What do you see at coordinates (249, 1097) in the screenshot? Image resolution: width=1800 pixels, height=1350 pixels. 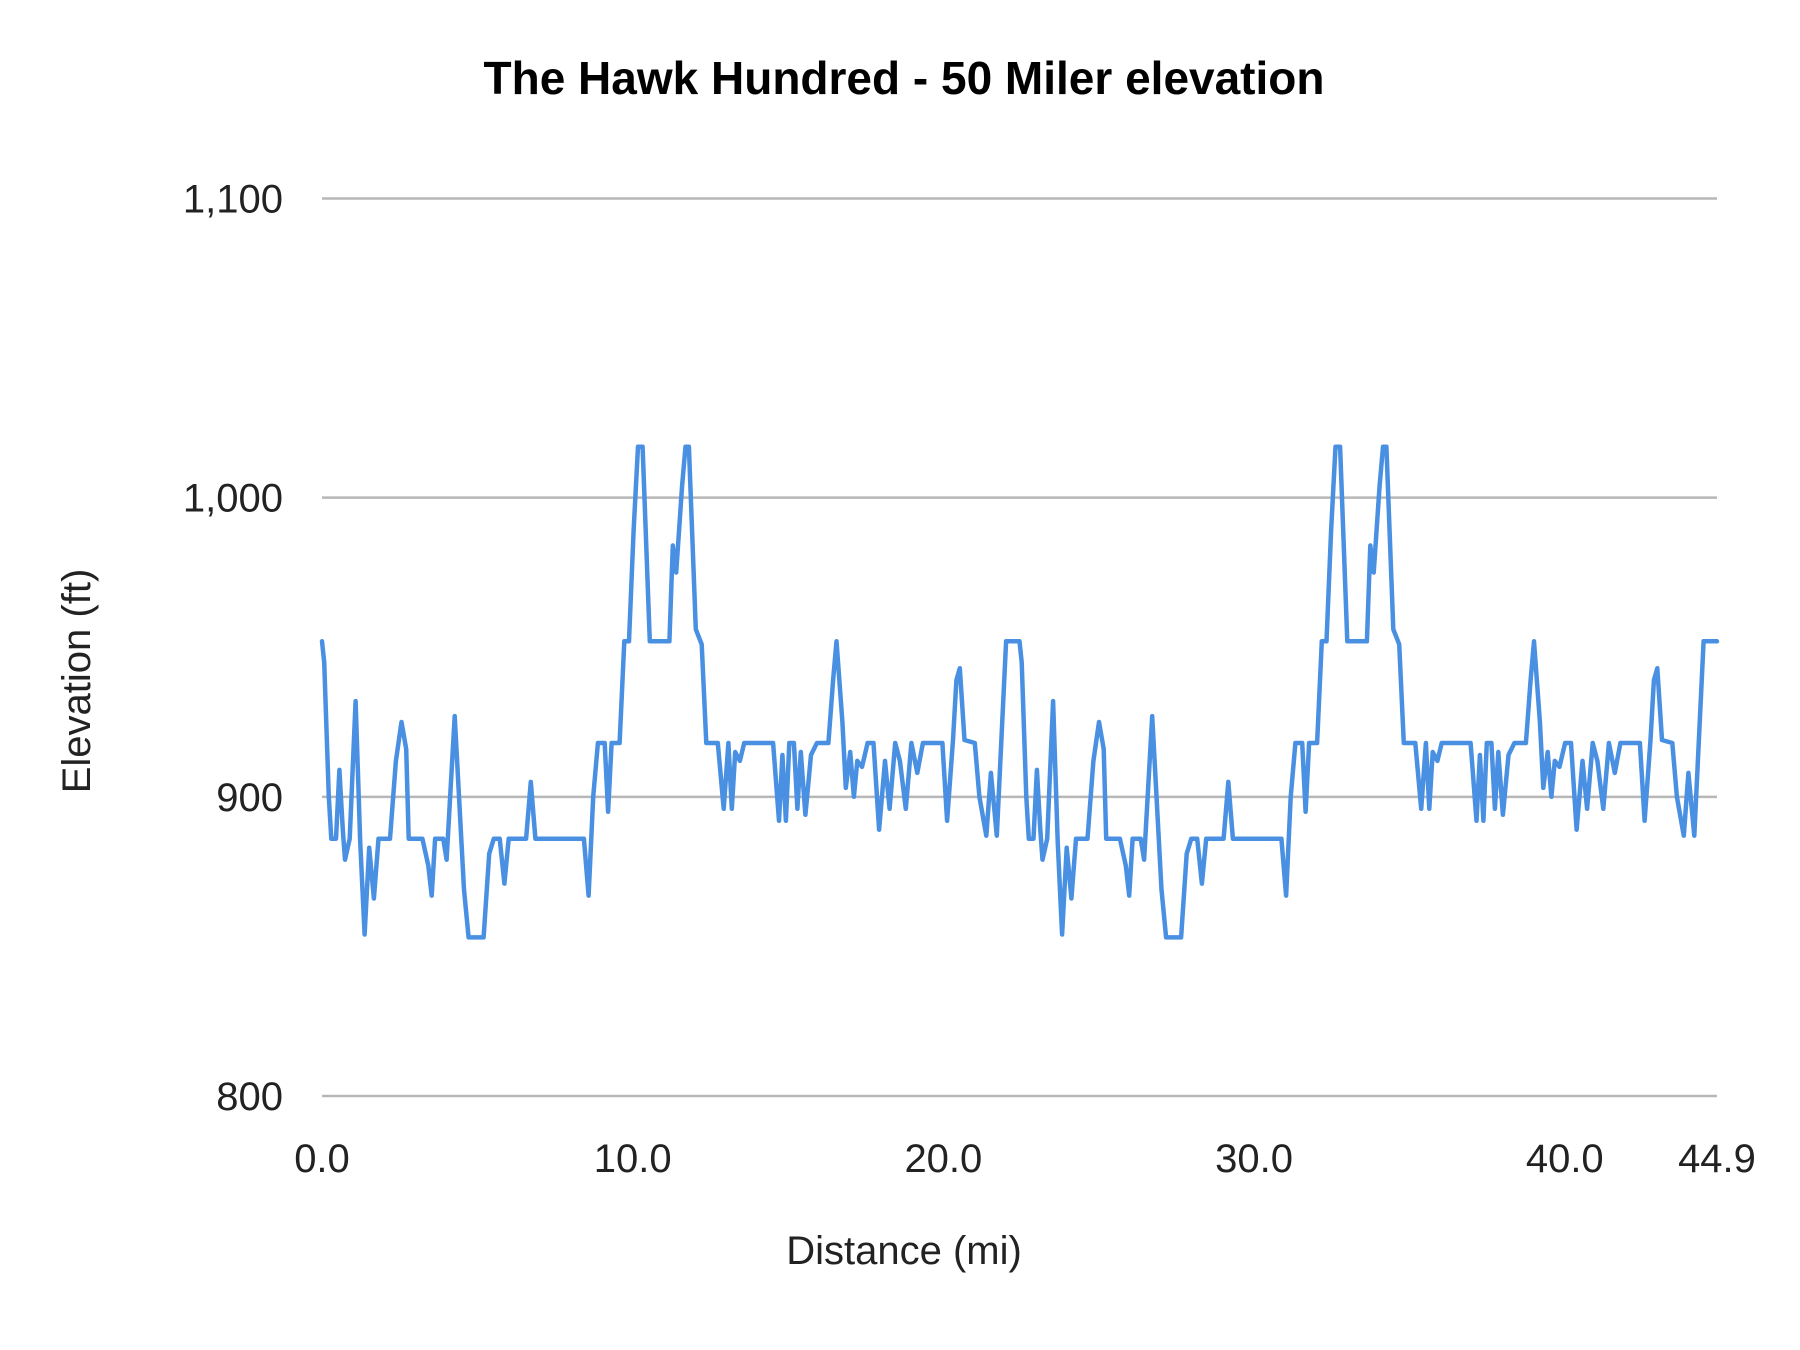 I see `y-tick-label: 800` at bounding box center [249, 1097].